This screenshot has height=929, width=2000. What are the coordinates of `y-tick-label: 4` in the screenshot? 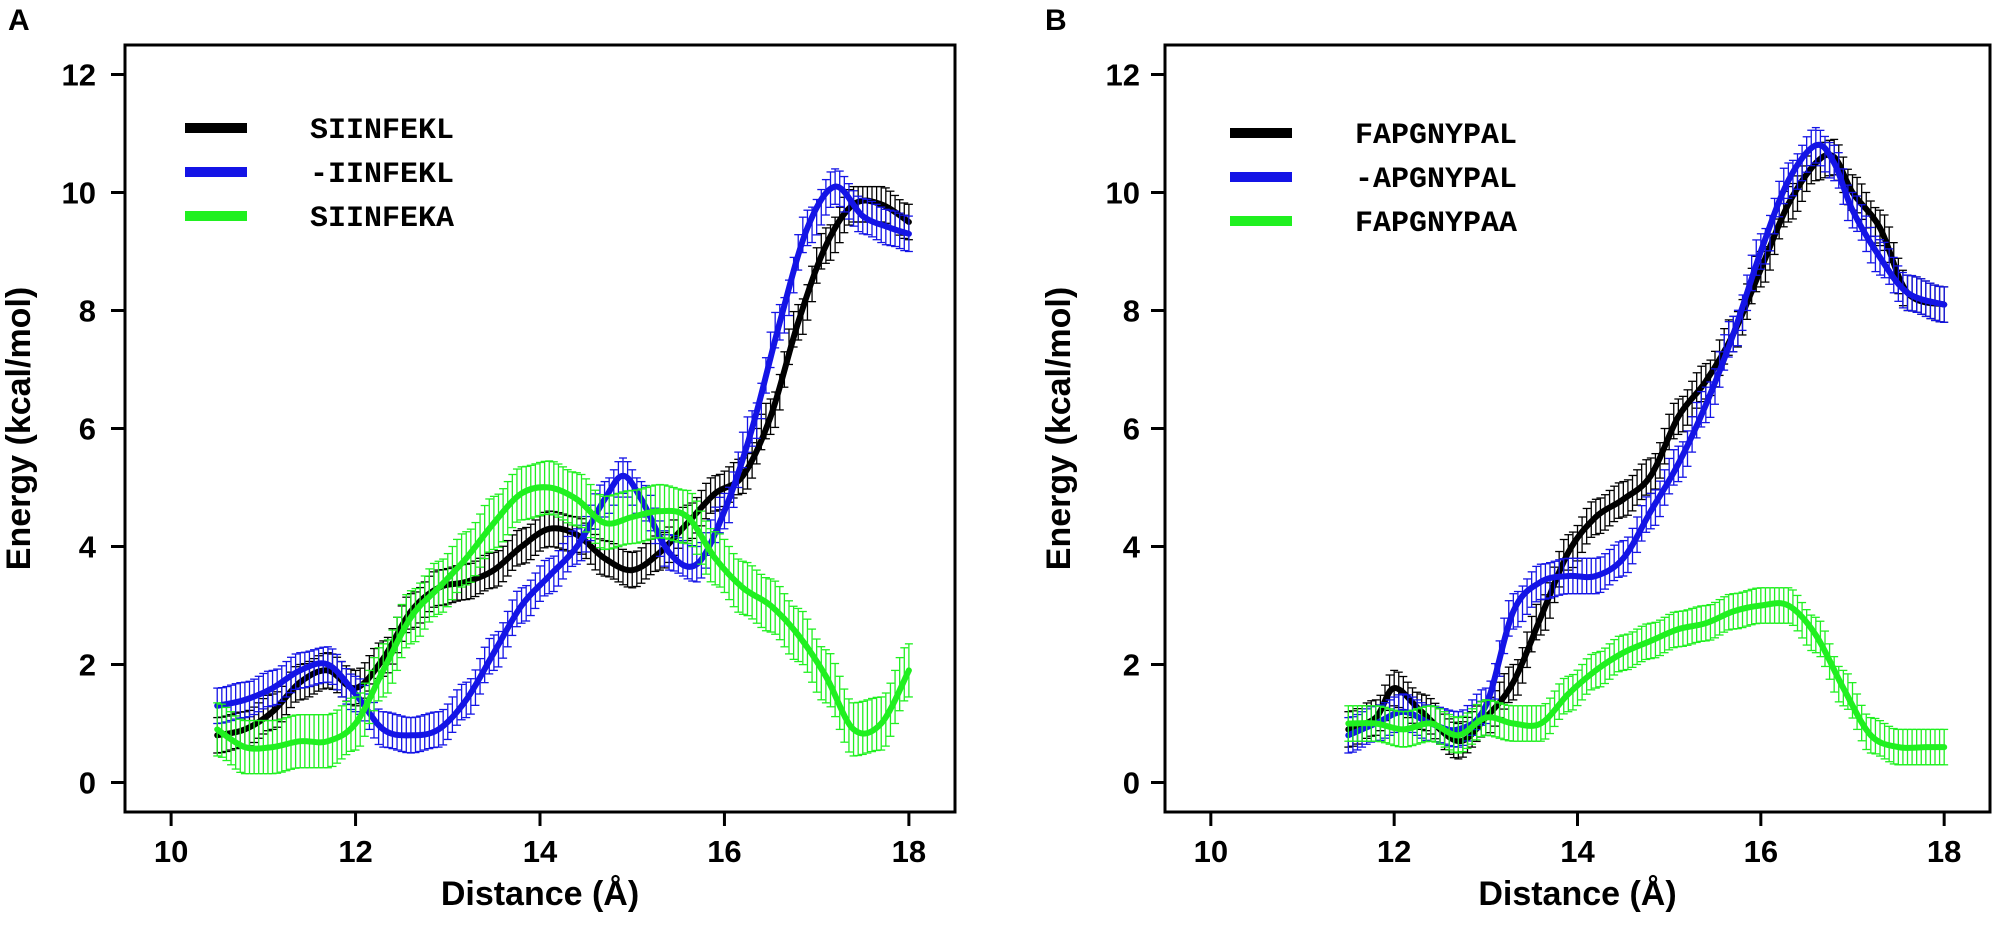 It's located at (88, 547).